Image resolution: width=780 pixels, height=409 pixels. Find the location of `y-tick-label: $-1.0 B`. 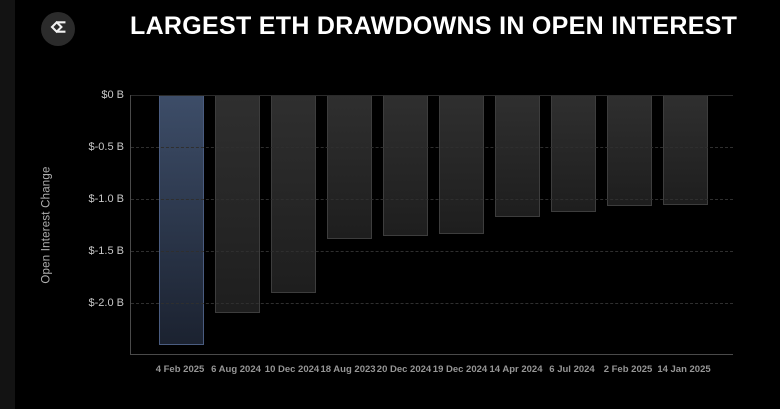

y-tick-label: $-1.0 B is located at coordinates (106, 199).